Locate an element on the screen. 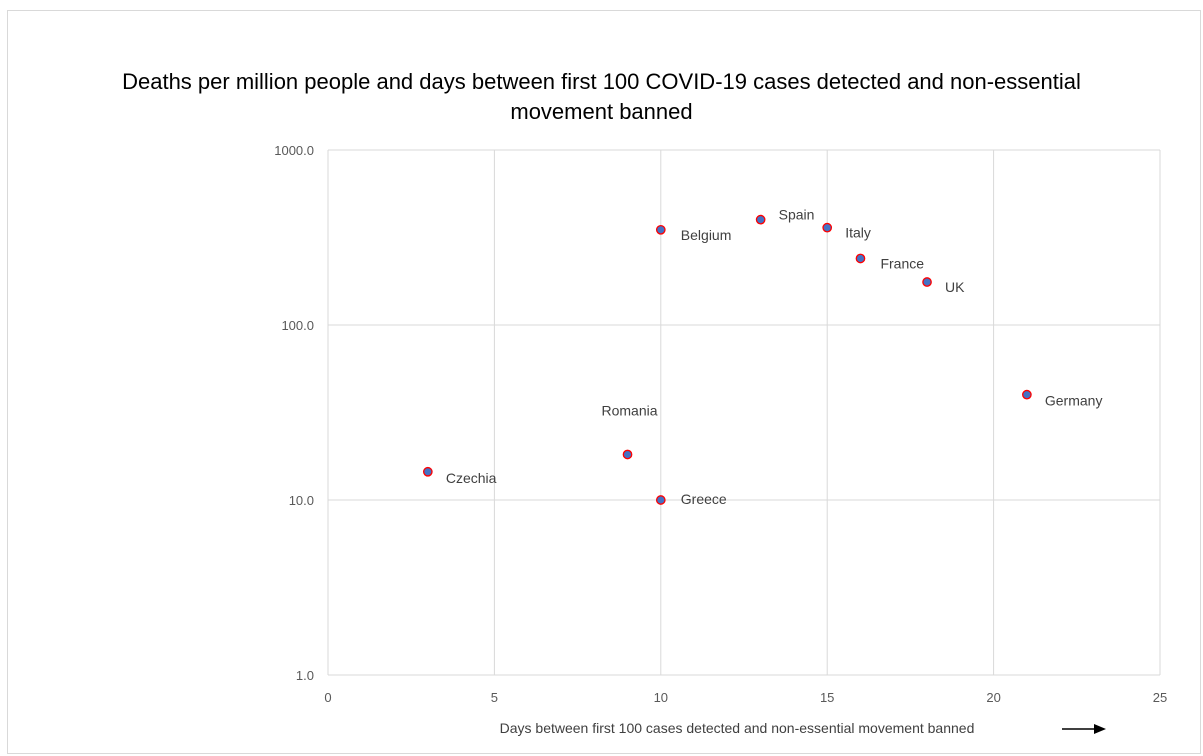 The image size is (1203, 756). data-point-spain is located at coordinates (760, 219).